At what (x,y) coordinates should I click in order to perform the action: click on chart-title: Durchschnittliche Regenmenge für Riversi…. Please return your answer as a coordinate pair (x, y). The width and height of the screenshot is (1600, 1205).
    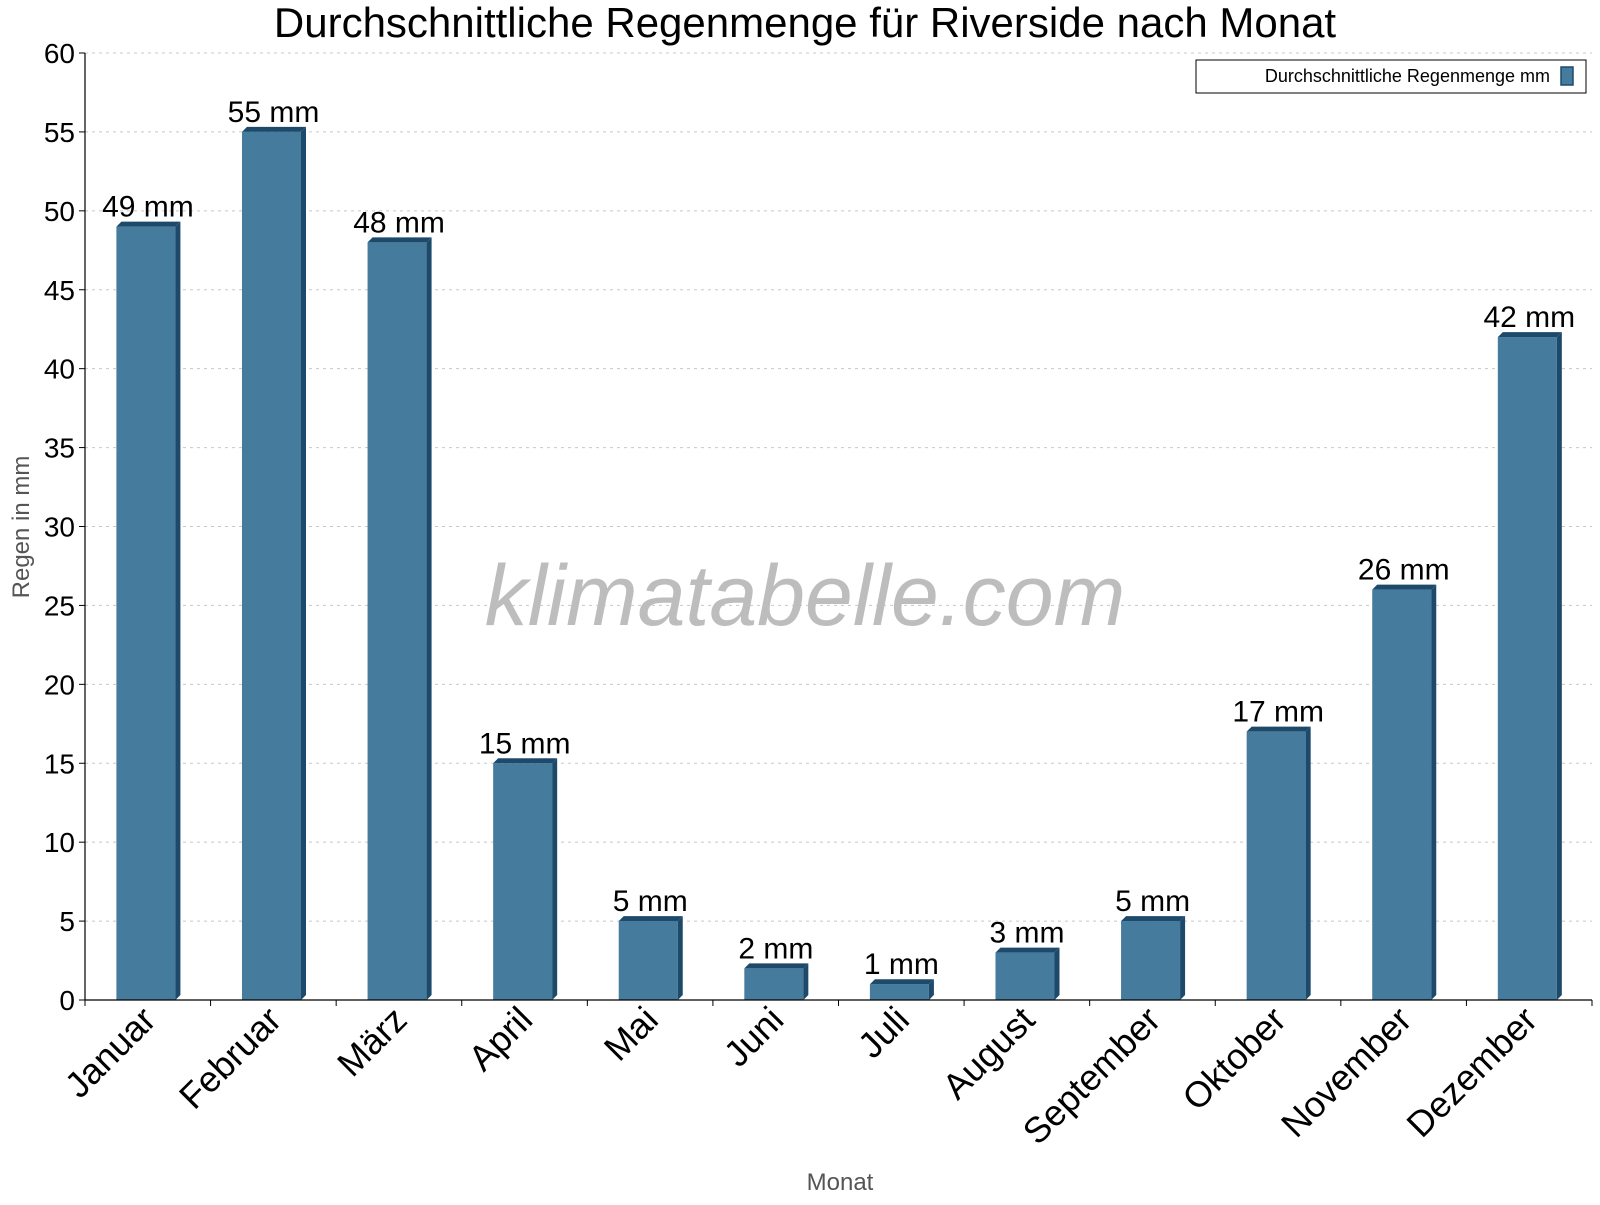
    Looking at the image, I should click on (805, 23).